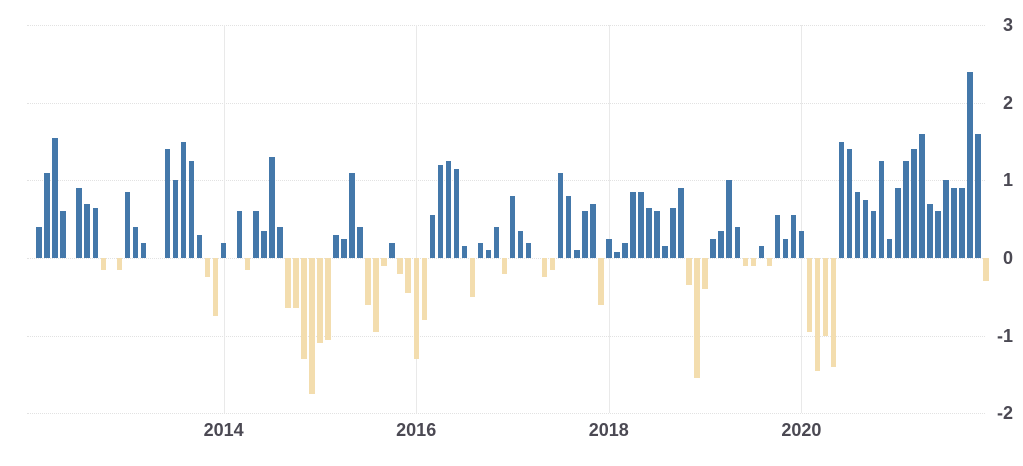 The height and width of the screenshot is (466, 1023). I want to click on x-axis-tick-label: 2016, so click(416, 430).